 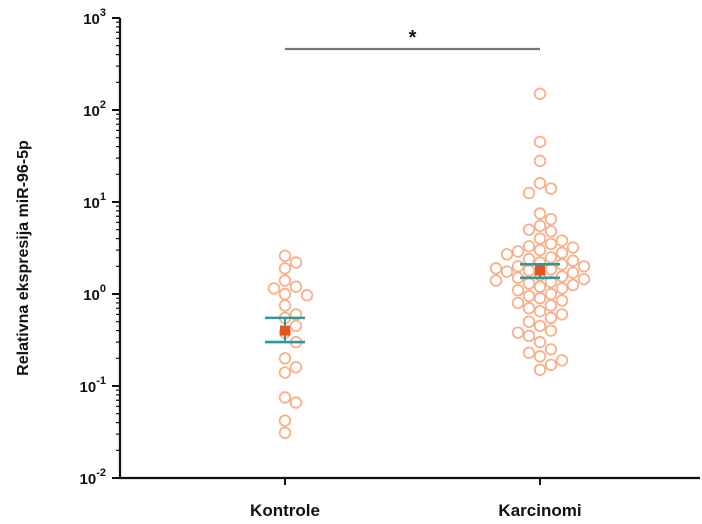 I want to click on y-tick-label: 10³, so click(x=94, y=17).